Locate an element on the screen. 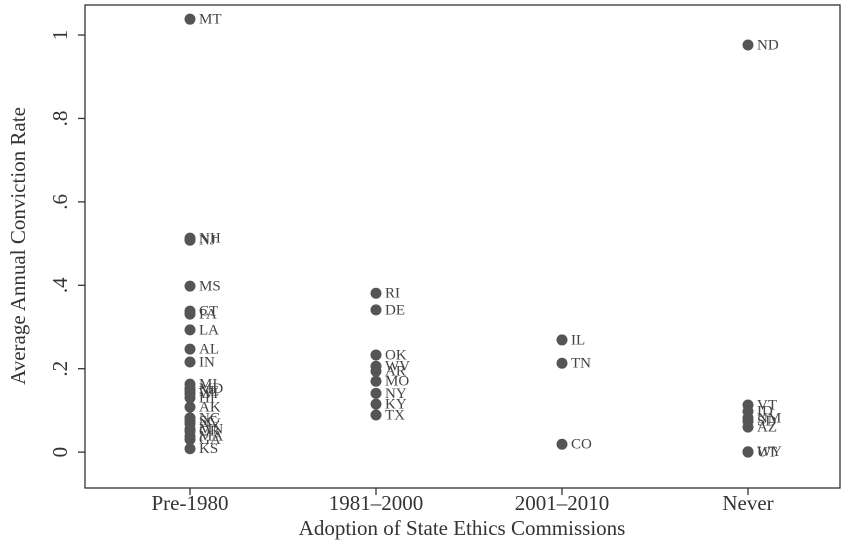 The width and height of the screenshot is (850, 548). point-label: AL is located at coordinates (209, 350).